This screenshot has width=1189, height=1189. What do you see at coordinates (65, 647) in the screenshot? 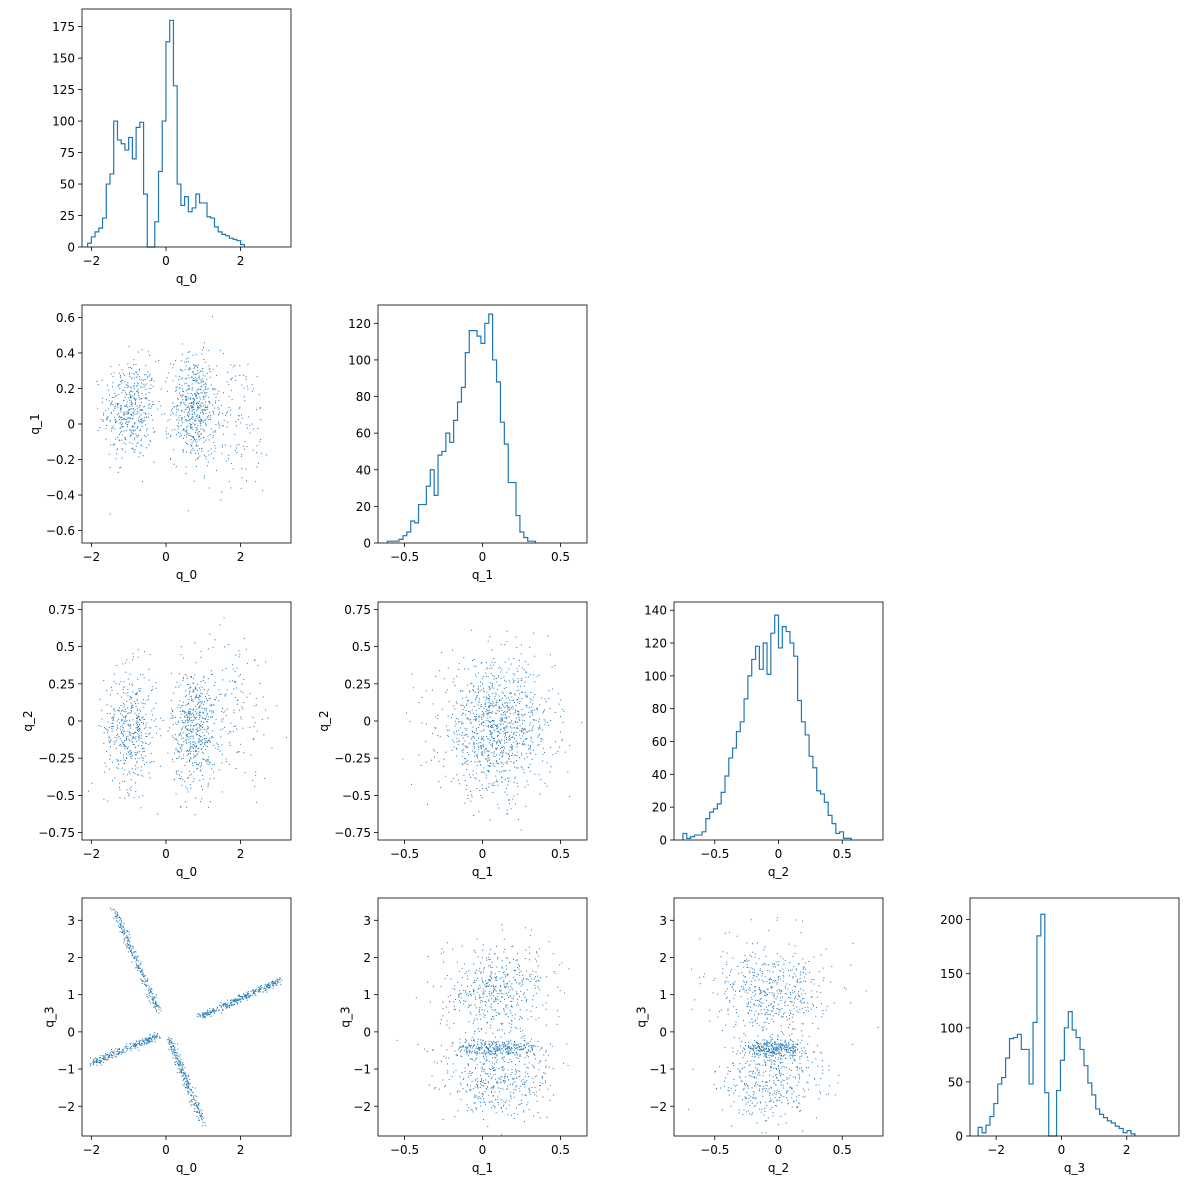
I see `y-tick-label: 0.5` at bounding box center [65, 647].